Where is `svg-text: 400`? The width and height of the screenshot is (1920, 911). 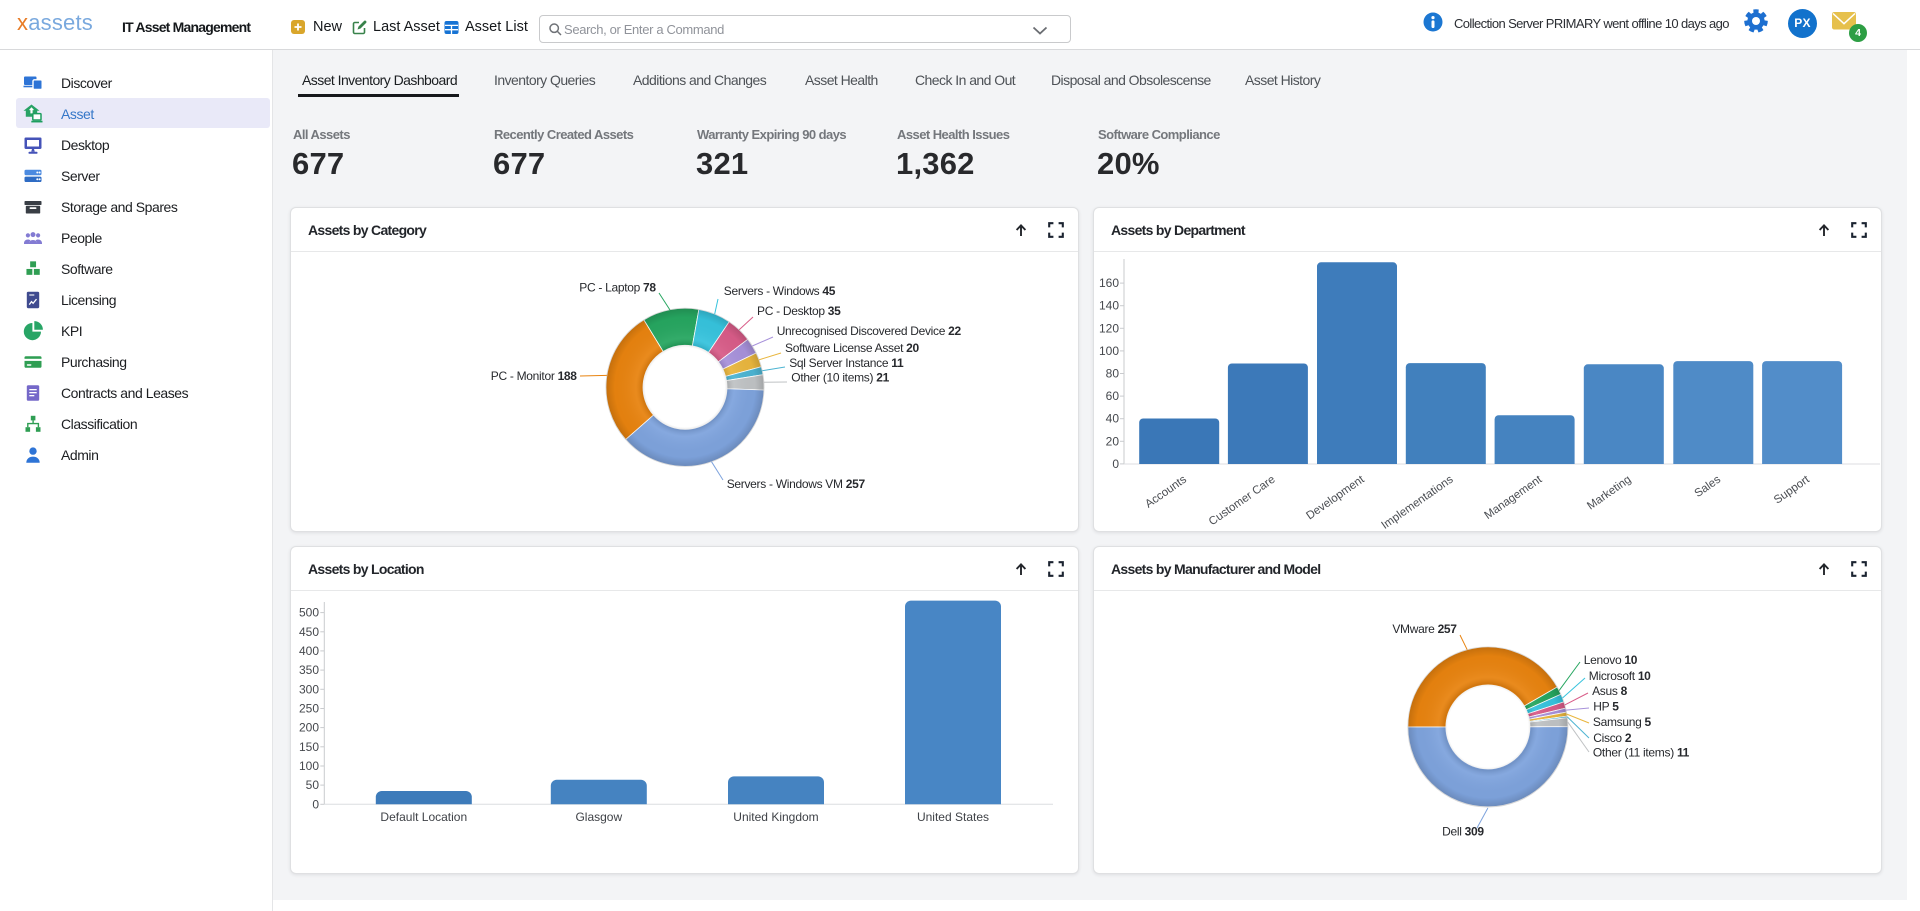
svg-text: 400 is located at coordinates (309, 651).